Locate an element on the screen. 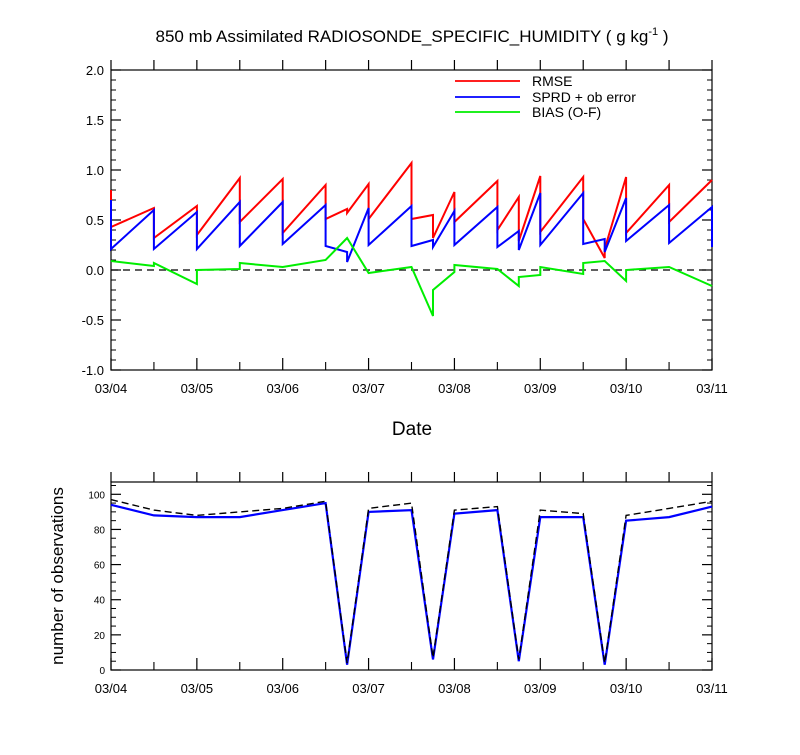 The height and width of the screenshot is (755, 800). top-x-tick-label: 03/10 is located at coordinates (626, 388).